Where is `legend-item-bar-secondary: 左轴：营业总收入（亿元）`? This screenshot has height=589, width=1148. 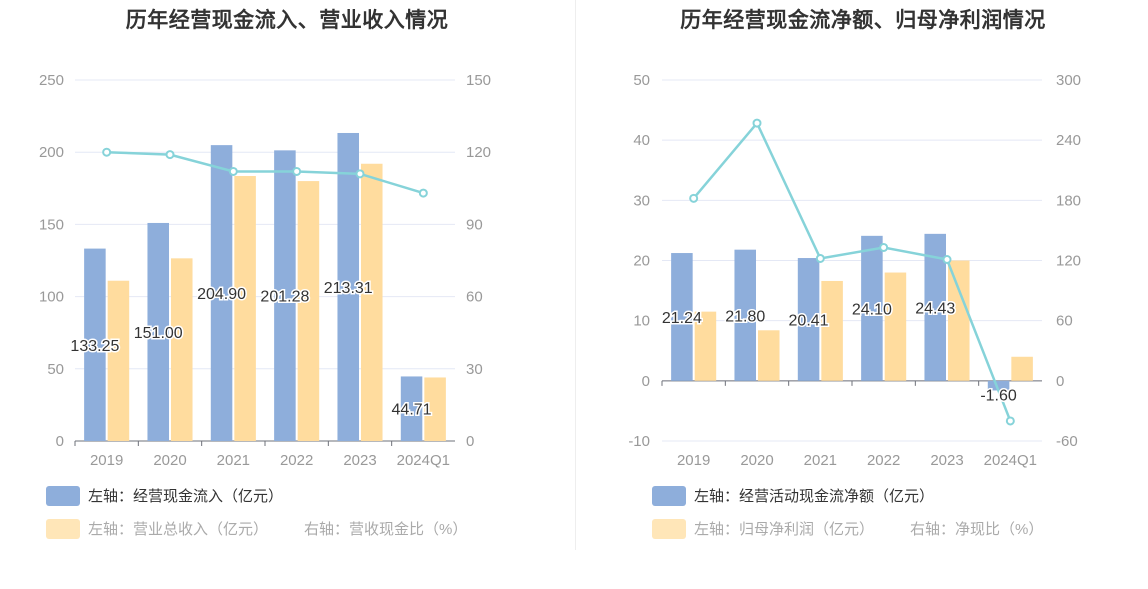
legend-item-bar-secondary: 左轴：营业总收入（亿元） is located at coordinates (157, 528).